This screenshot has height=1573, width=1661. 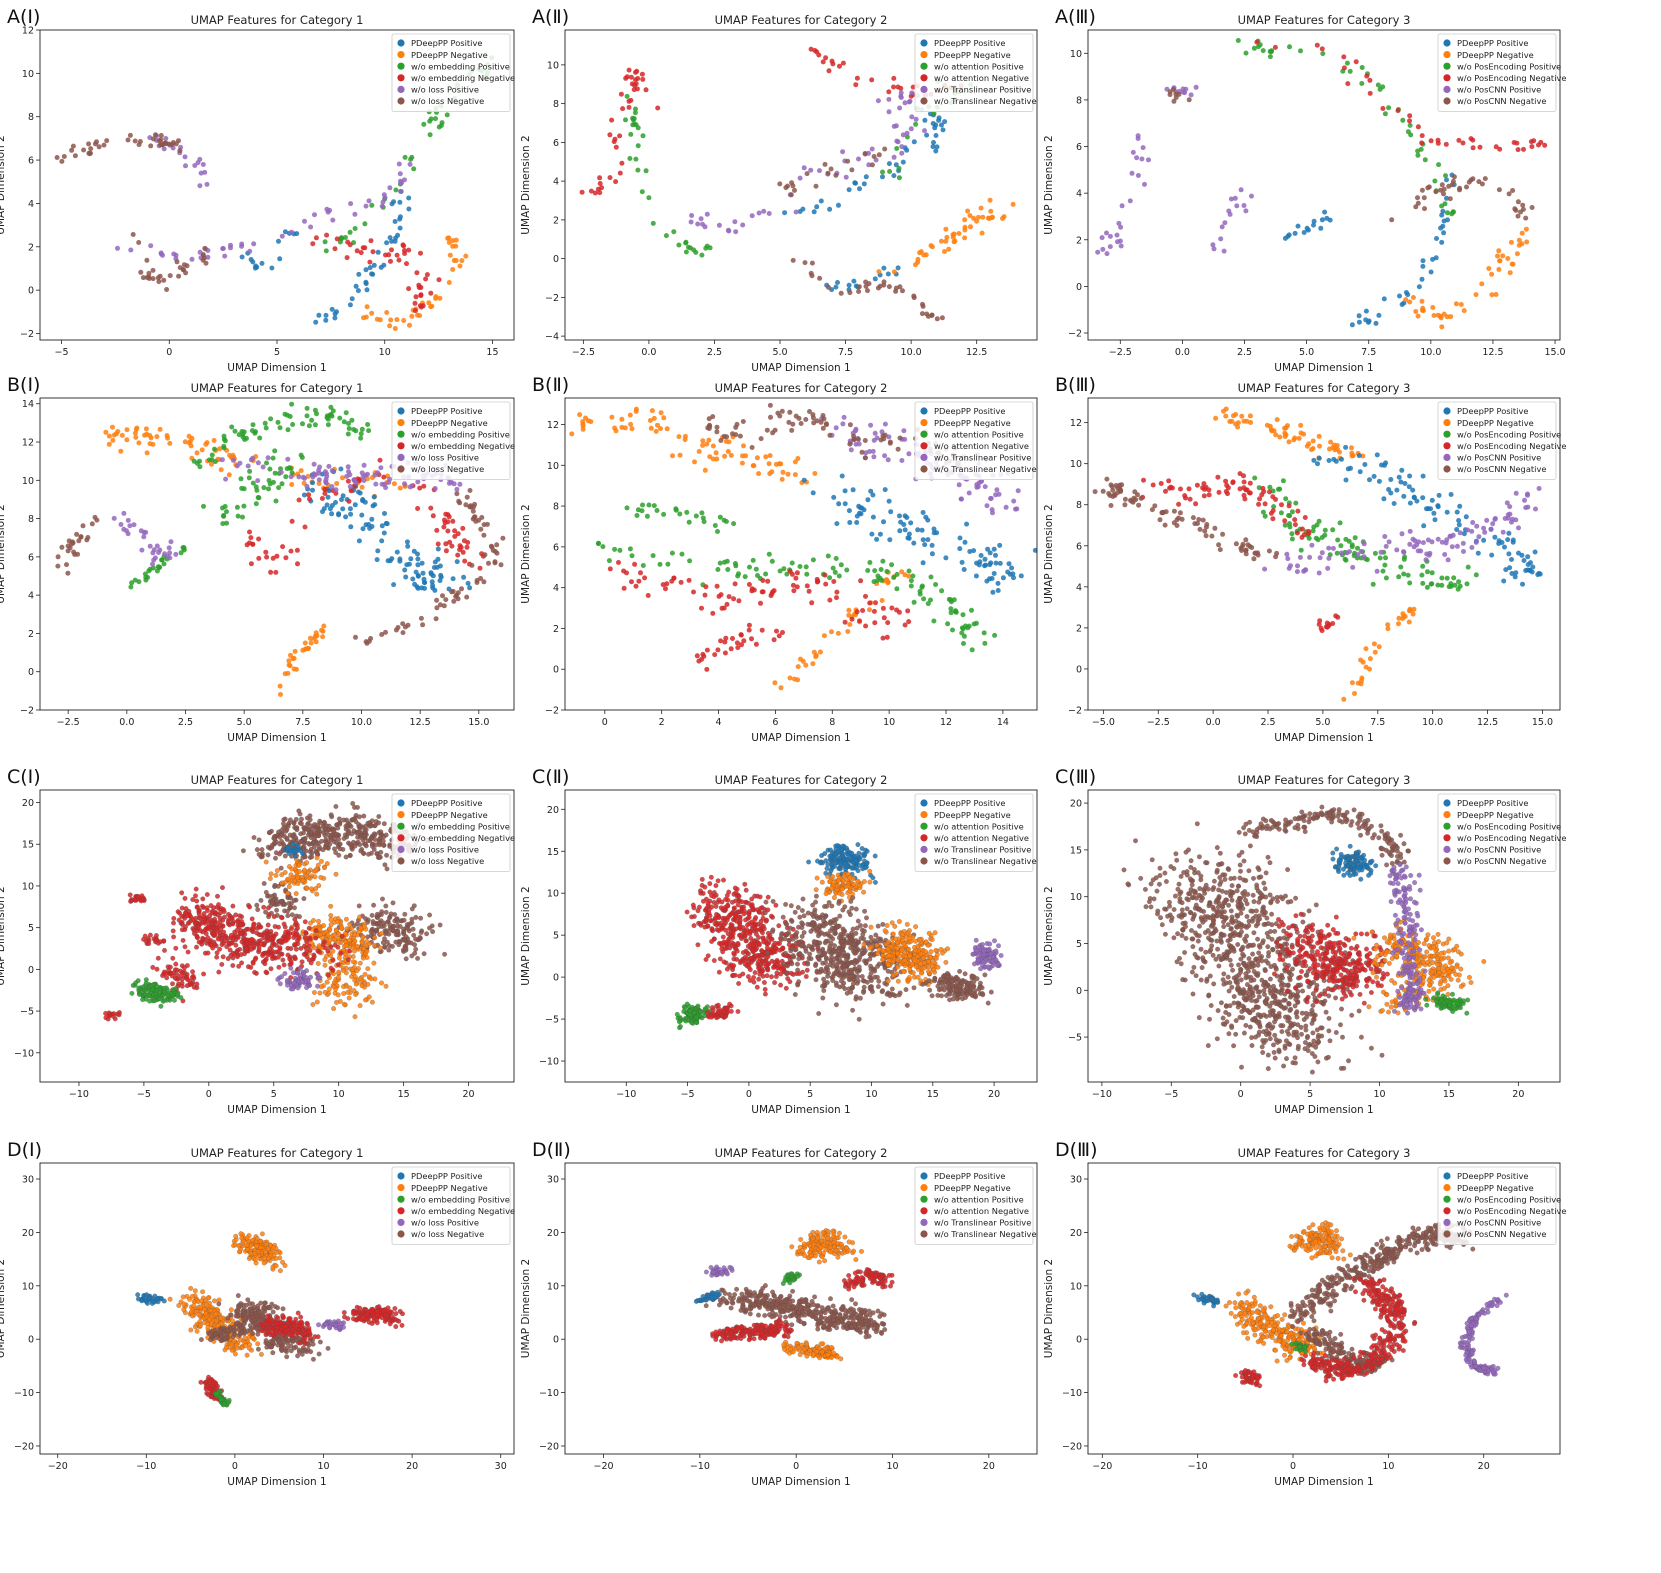 I want to click on y-axis-label: UMAP Dimension 2, so click(x=1049, y=184).